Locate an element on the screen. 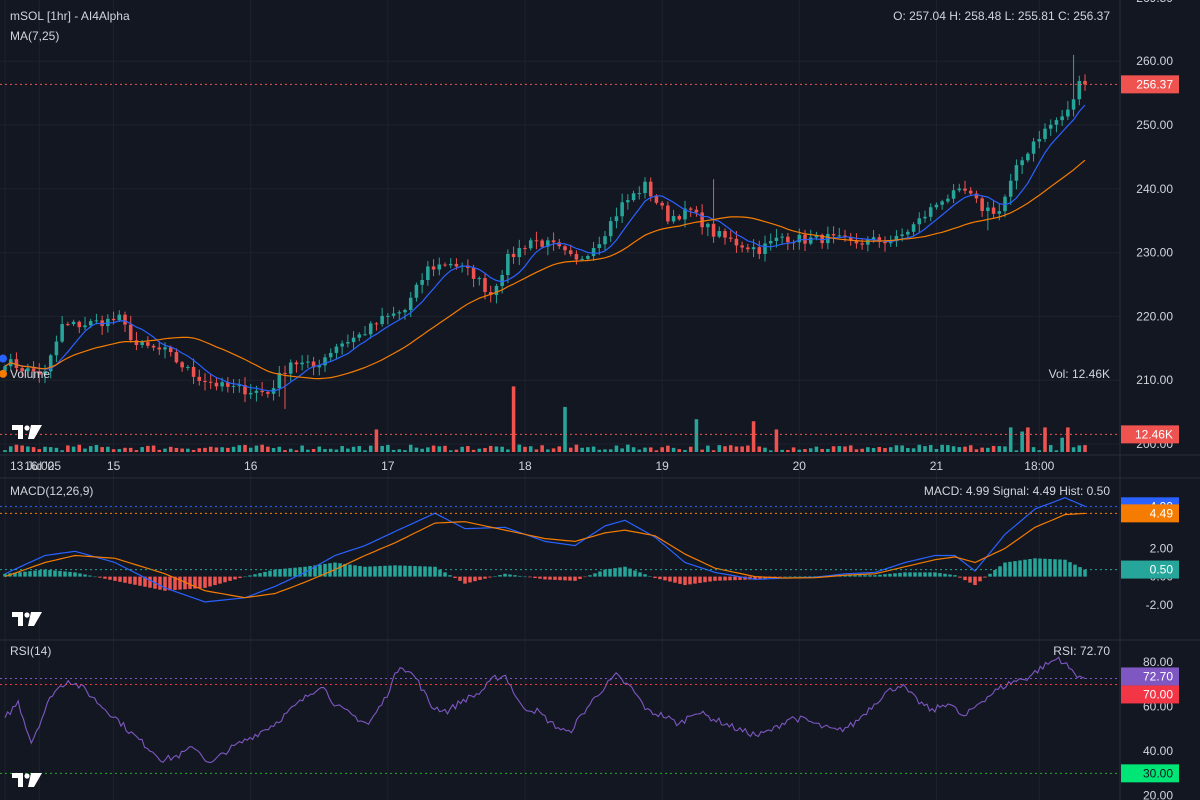 Image resolution: width=1200 pixels, height=800 pixels. rsi-pane is located at coordinates (560, 715).